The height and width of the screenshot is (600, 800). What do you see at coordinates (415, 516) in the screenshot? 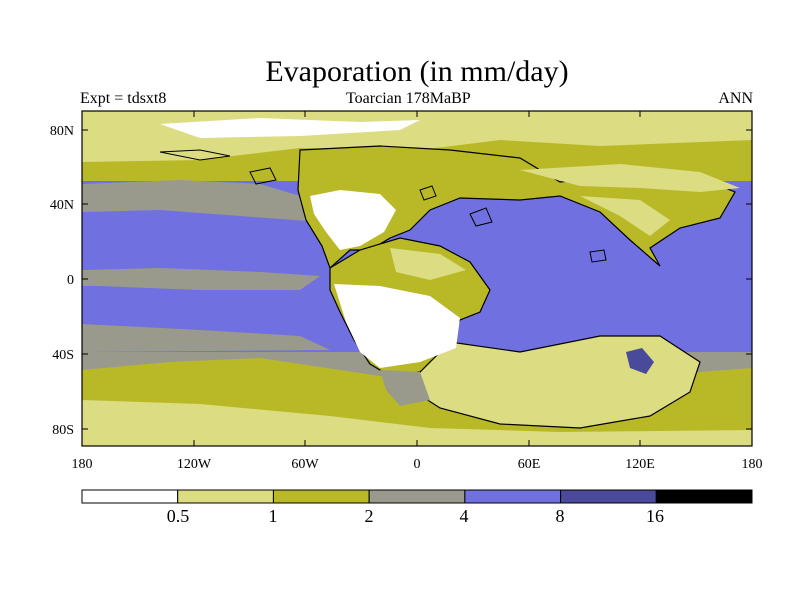
I see `legend-labels: 0.5 1 2 4 8 16` at bounding box center [415, 516].